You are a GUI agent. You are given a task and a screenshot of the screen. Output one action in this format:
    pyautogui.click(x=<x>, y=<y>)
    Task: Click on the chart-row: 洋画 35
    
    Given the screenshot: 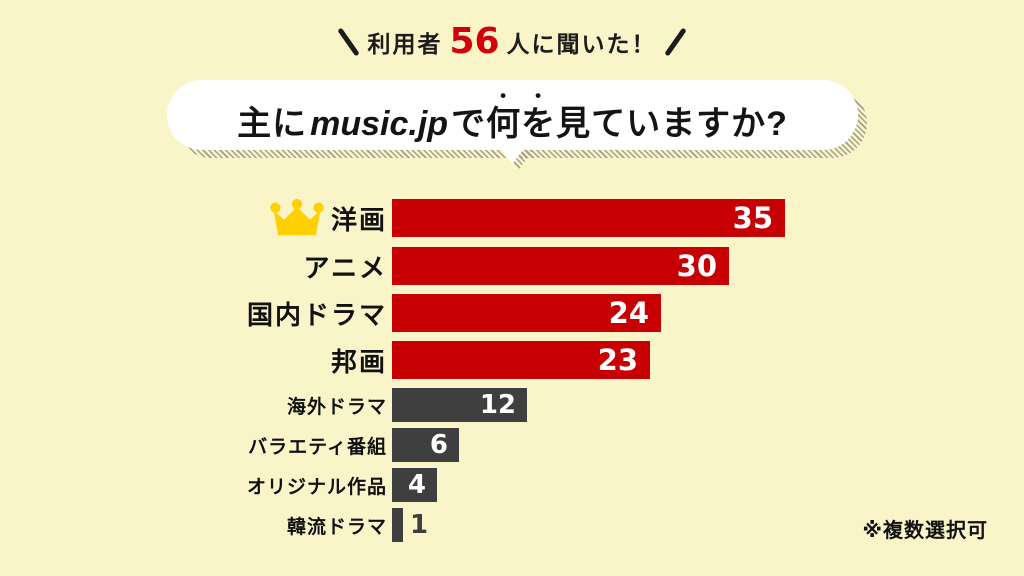 What is the action you would take?
    pyautogui.click(x=428, y=218)
    